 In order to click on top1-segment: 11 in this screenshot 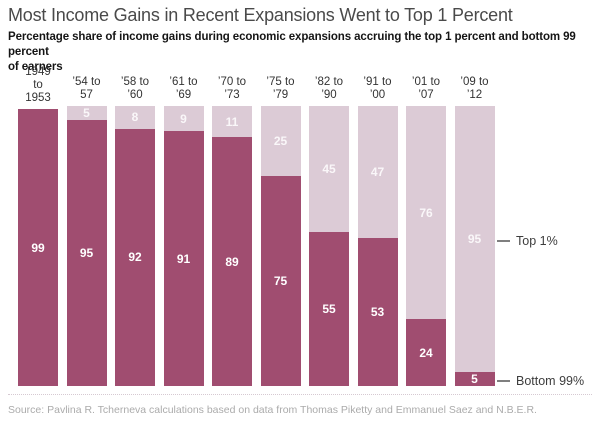, I will do `click(232, 121)`.